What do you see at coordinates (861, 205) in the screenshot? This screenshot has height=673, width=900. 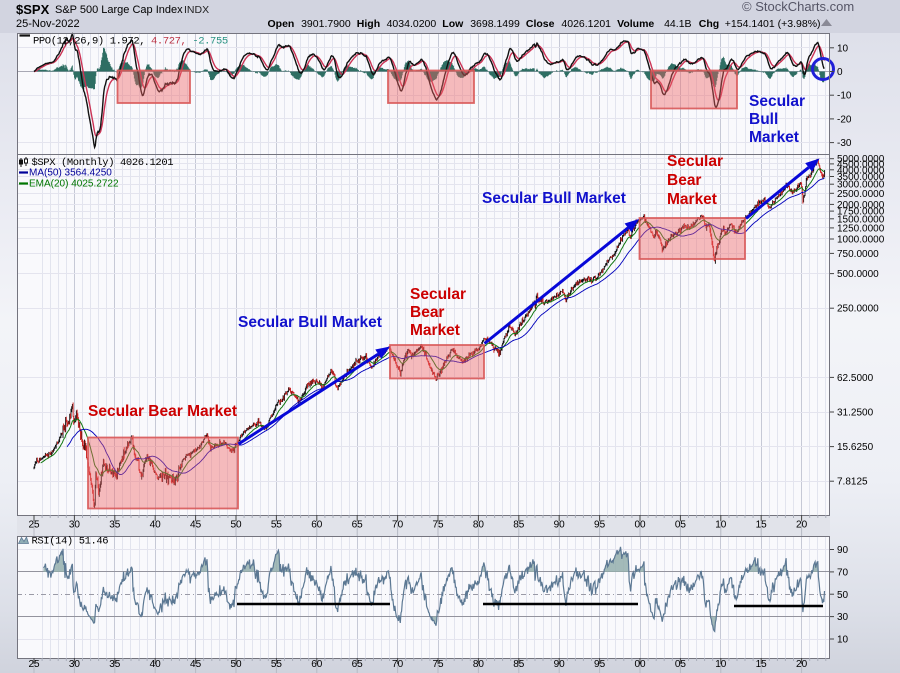 I see `svg-text: 2000.0000` at bounding box center [861, 205].